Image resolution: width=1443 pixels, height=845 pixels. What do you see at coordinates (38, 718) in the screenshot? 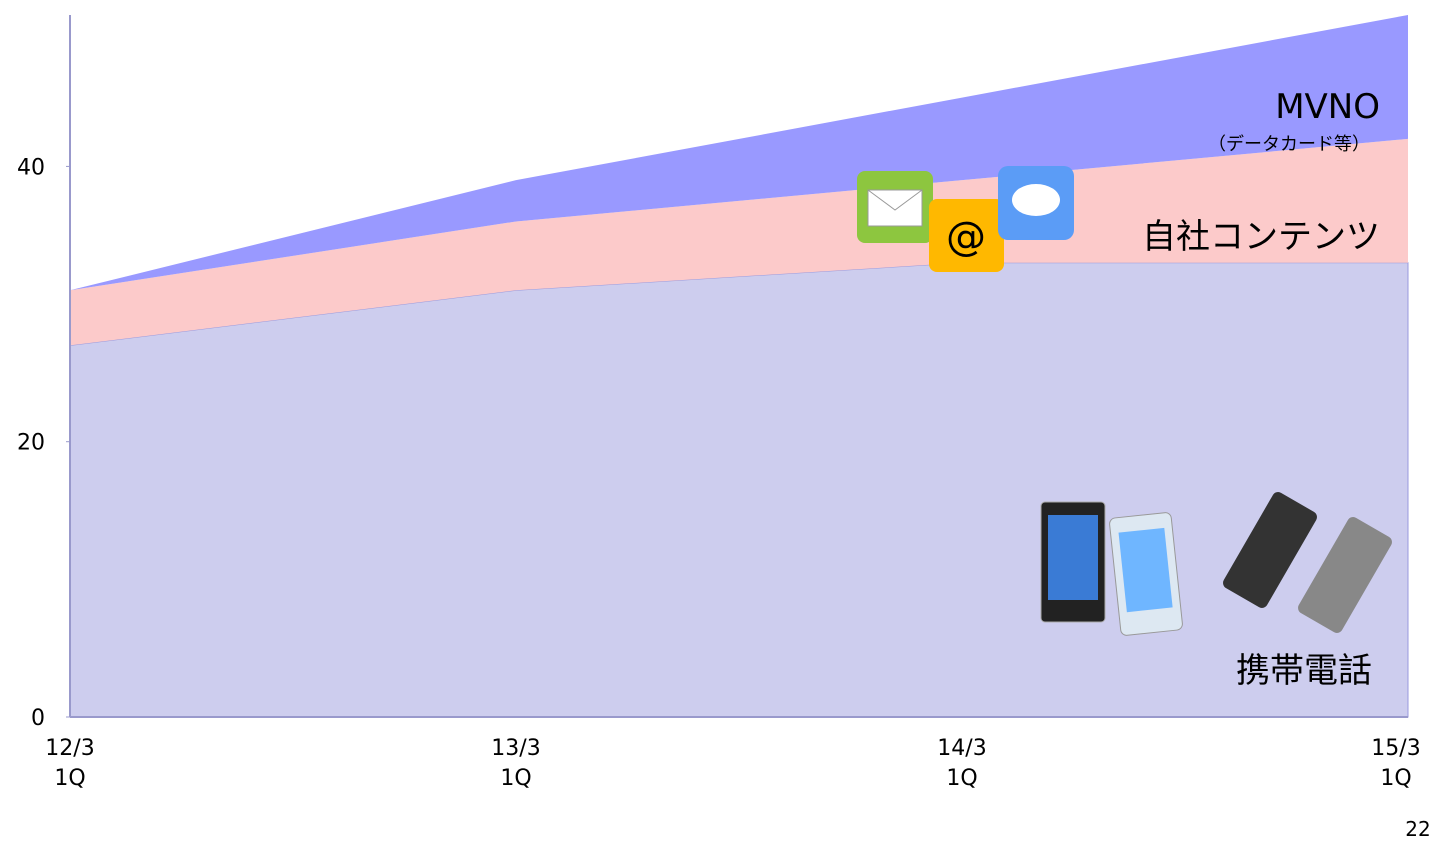
I see `y-tick-label: 0` at bounding box center [38, 718].